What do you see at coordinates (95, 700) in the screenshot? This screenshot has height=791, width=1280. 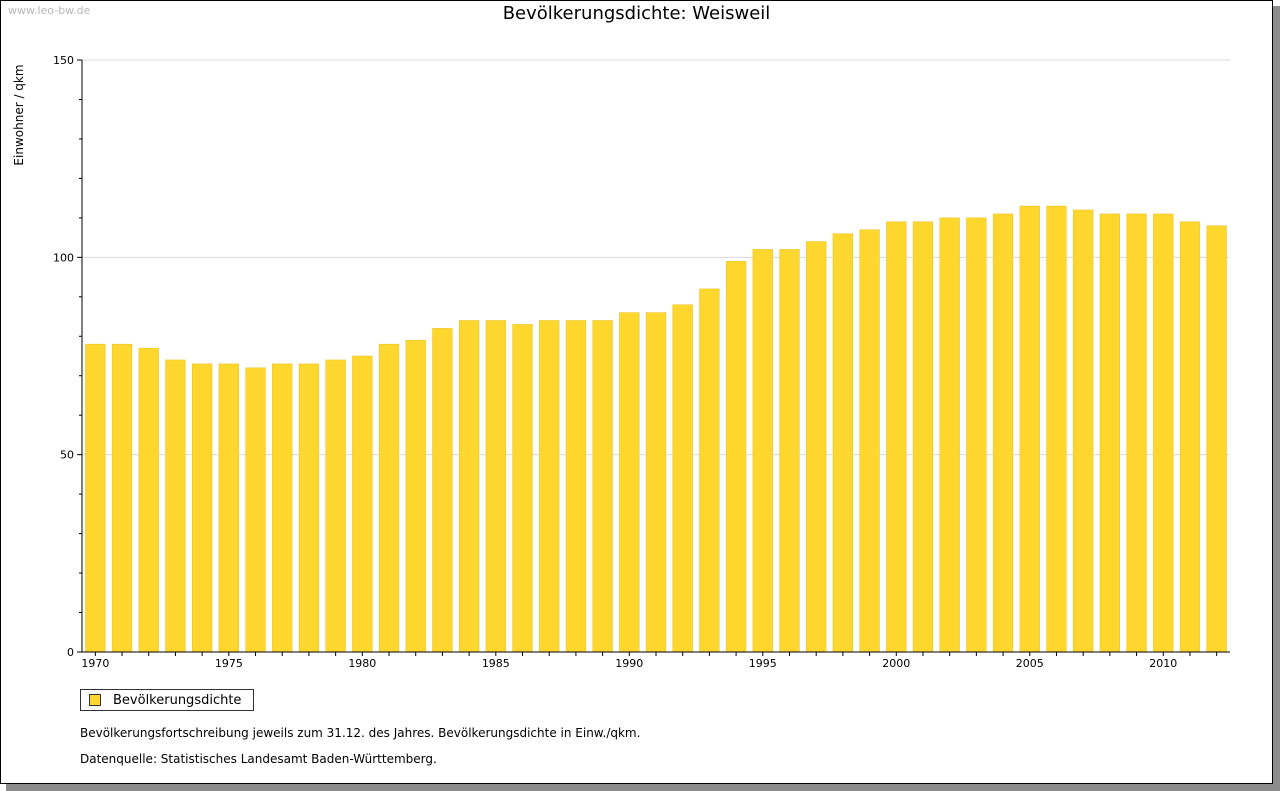 I see `legend-swatch` at bounding box center [95, 700].